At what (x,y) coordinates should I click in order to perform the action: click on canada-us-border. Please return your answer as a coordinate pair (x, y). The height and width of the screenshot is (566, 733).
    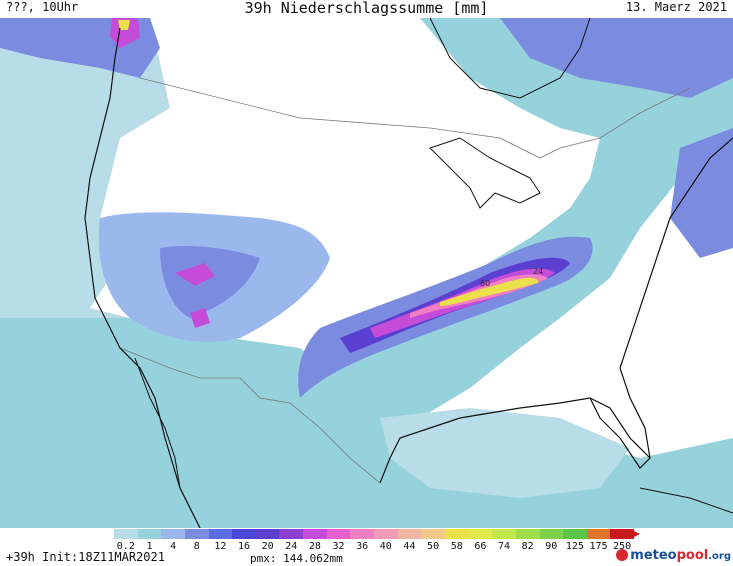
    Looking at the image, I should click on (415, 118).